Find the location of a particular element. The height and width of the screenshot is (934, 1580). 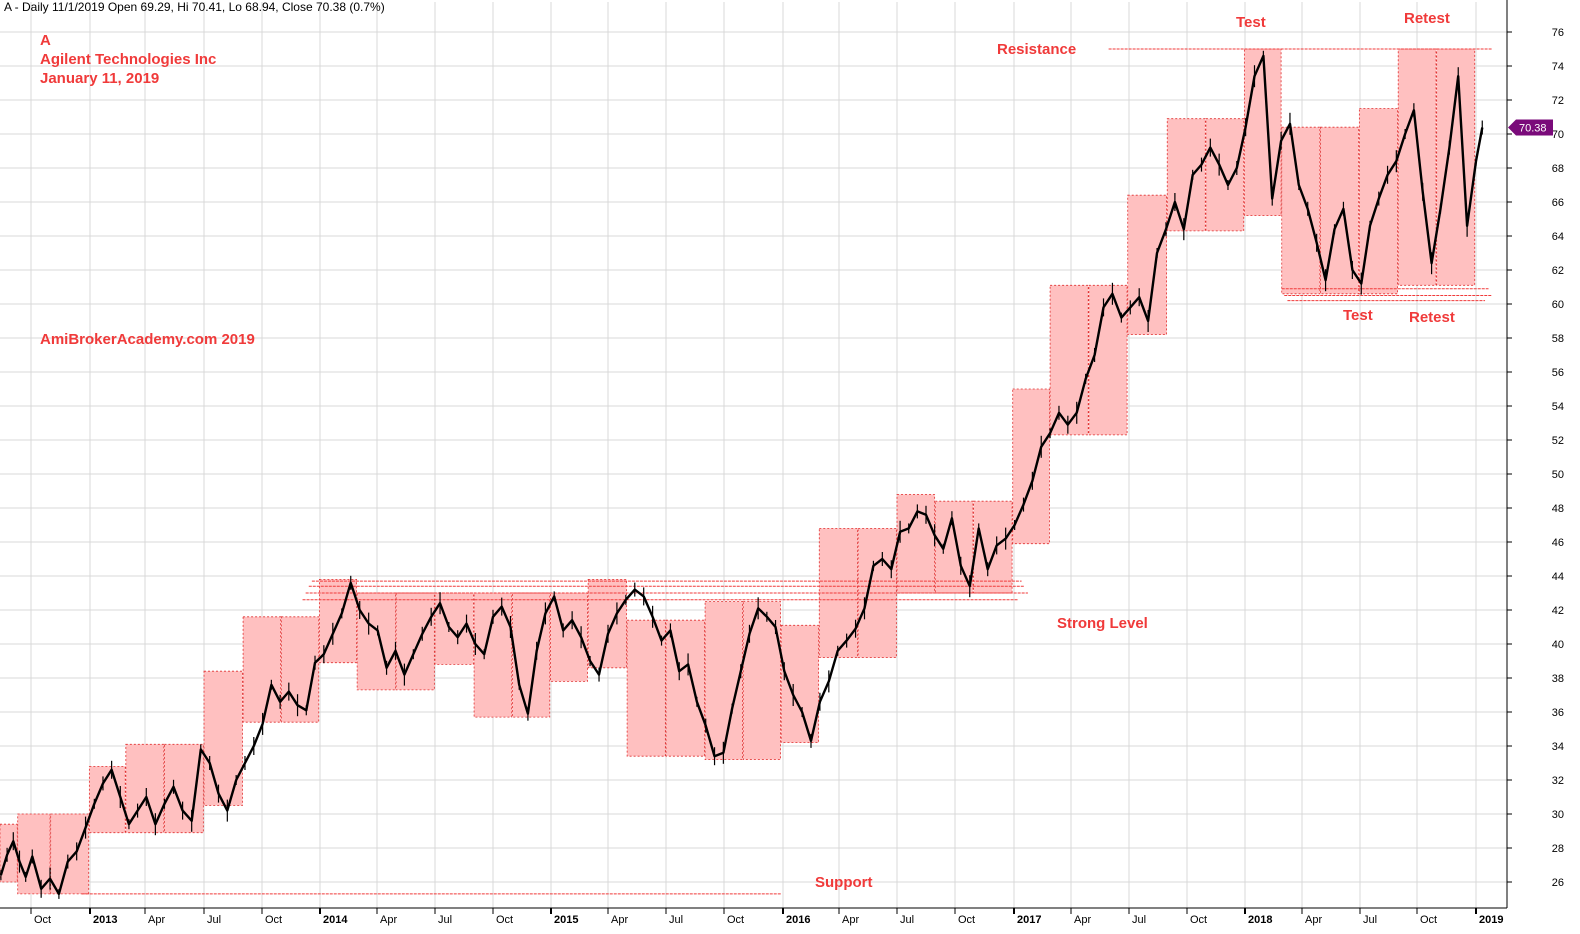

test-top-label: Test is located at coordinates (1251, 22).